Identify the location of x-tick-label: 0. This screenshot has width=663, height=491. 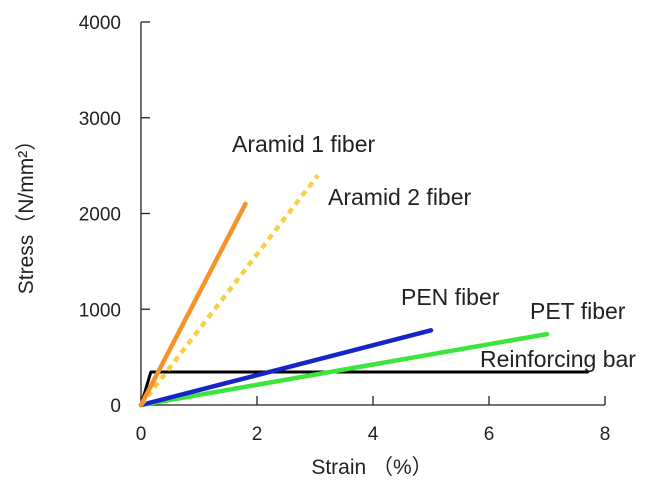
(141, 434).